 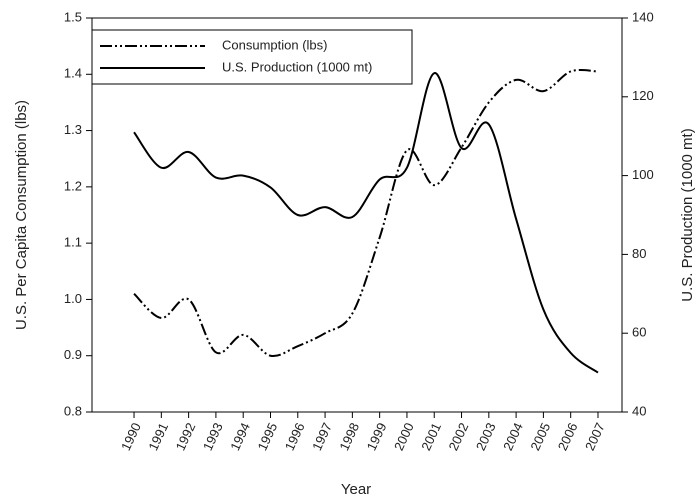 I want to click on x-tick-label: 2000, so click(x=404, y=436).